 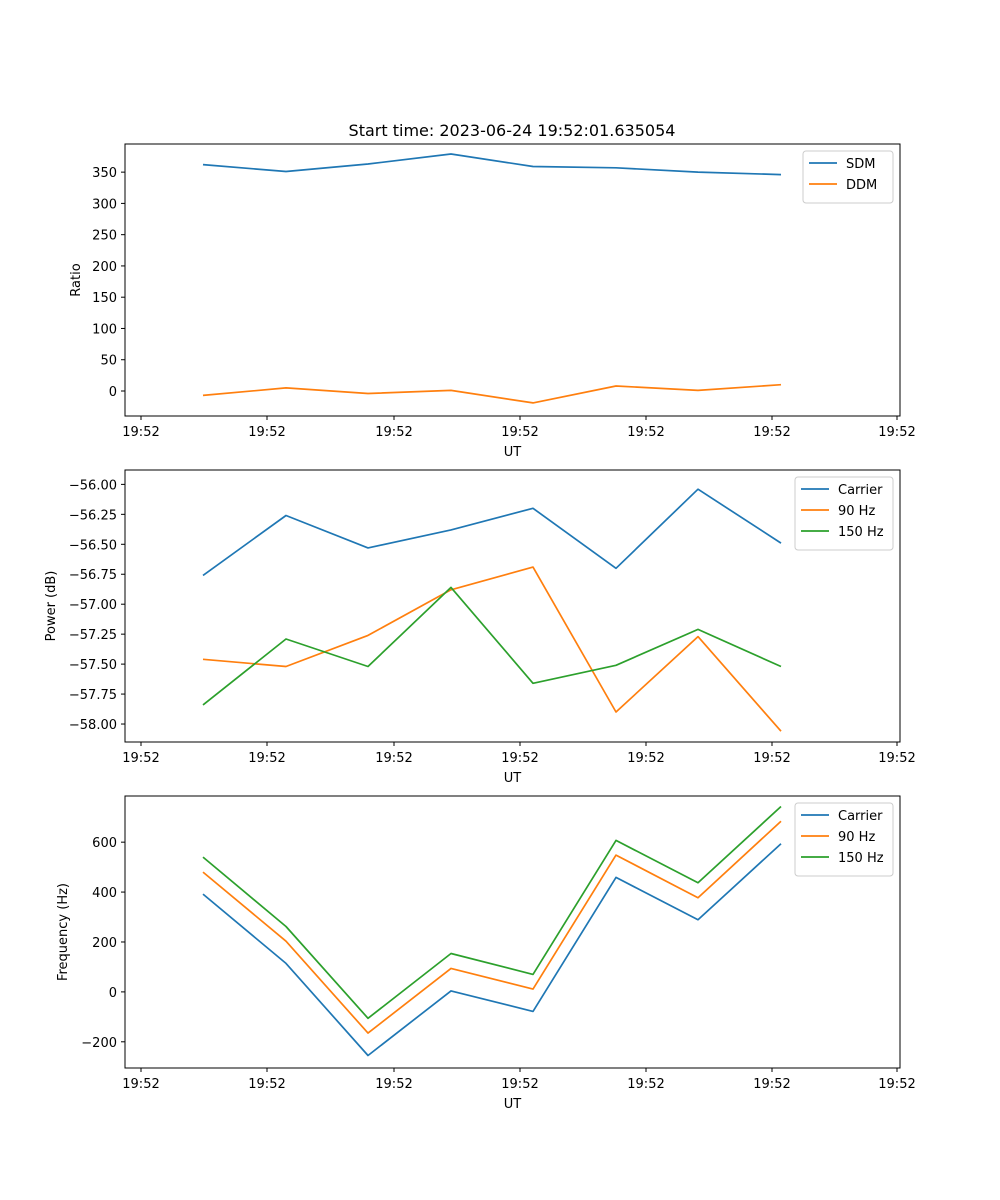 I want to click on y-tick-label: −58.00, so click(x=93, y=725).